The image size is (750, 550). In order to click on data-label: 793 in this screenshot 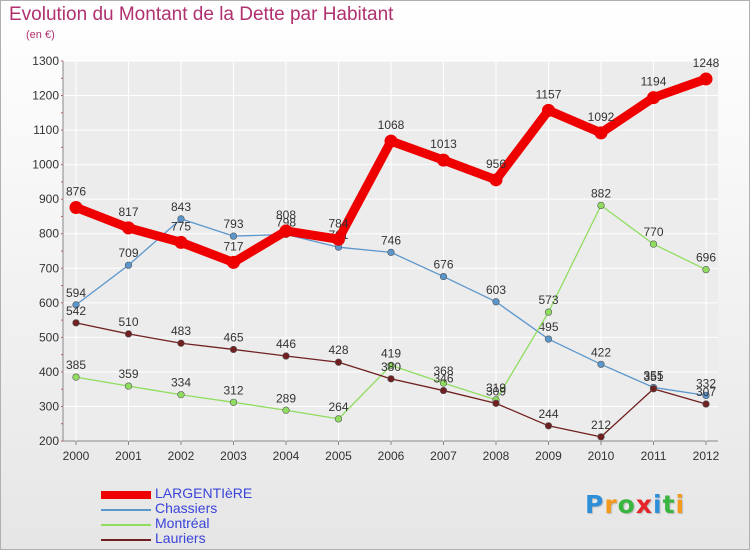, I will do `click(233, 224)`.